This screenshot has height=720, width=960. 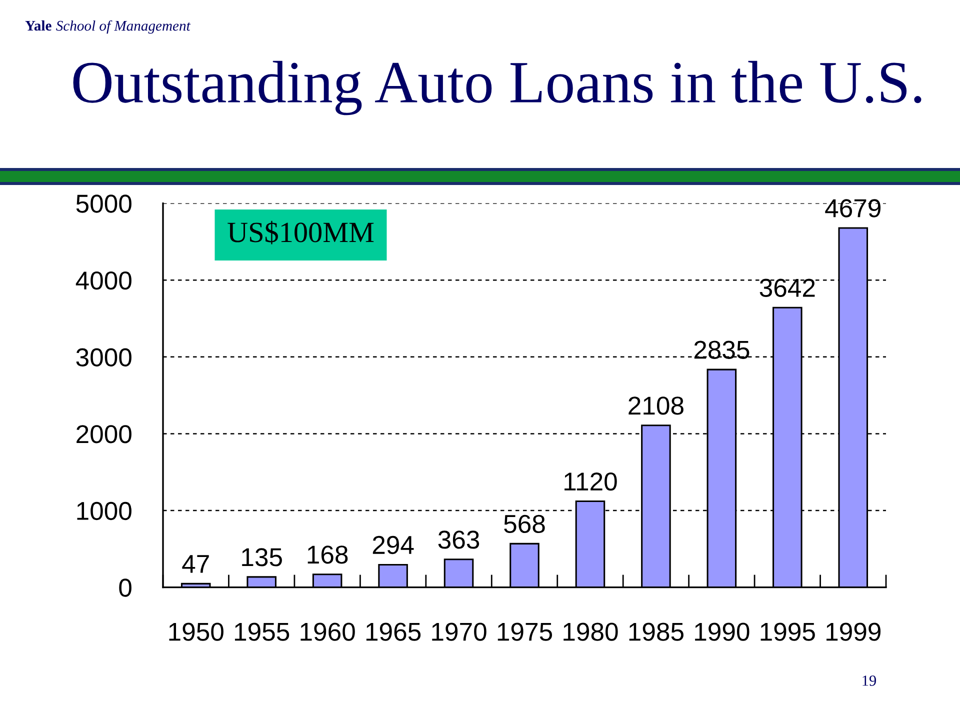 What do you see at coordinates (853, 631) in the screenshot?
I see `x-tick-label: 1999` at bounding box center [853, 631].